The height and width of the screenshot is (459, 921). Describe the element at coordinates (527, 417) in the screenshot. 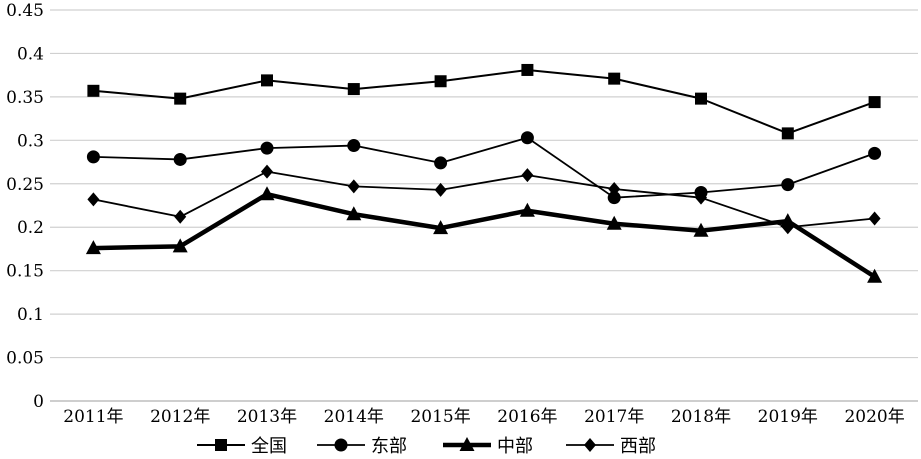

I see `x-tick-label: 2016年` at that location.